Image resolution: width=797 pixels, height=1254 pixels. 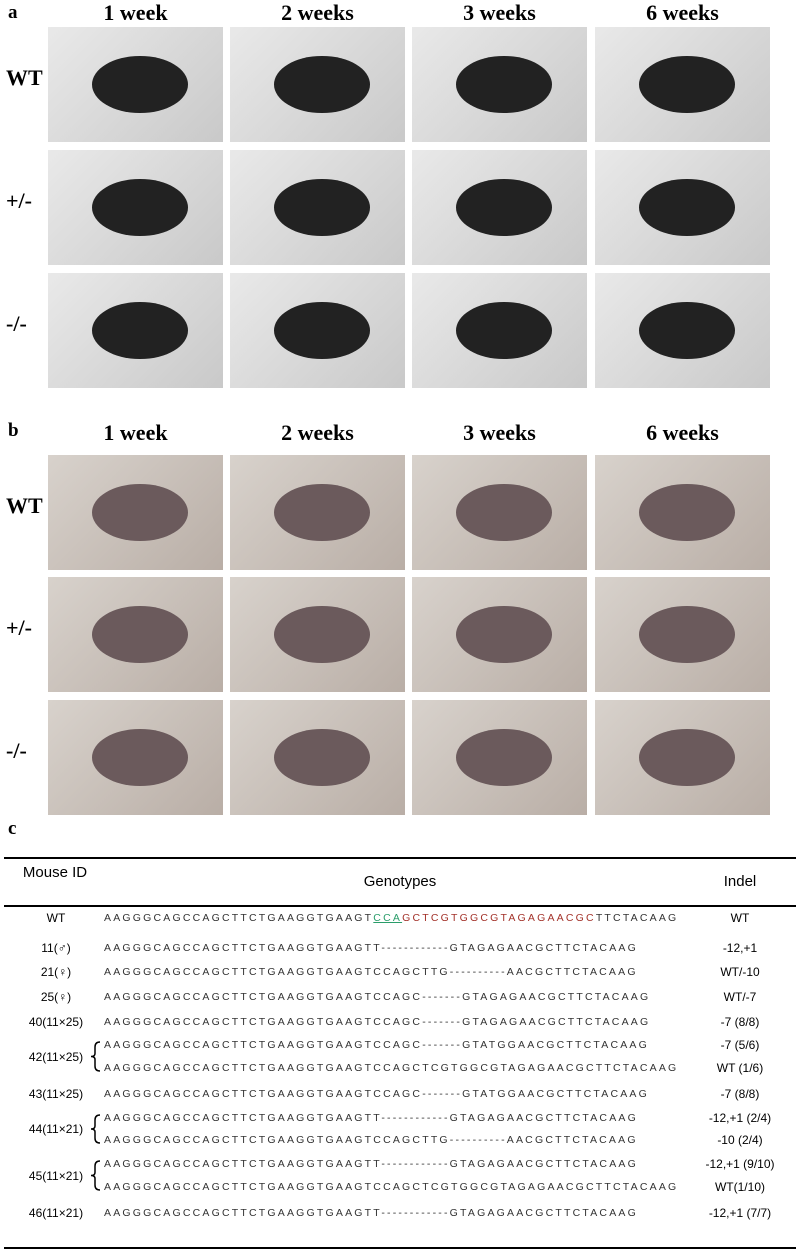 I want to click on sequence-segment: TTCTACAAG, so click(x=637, y=918).